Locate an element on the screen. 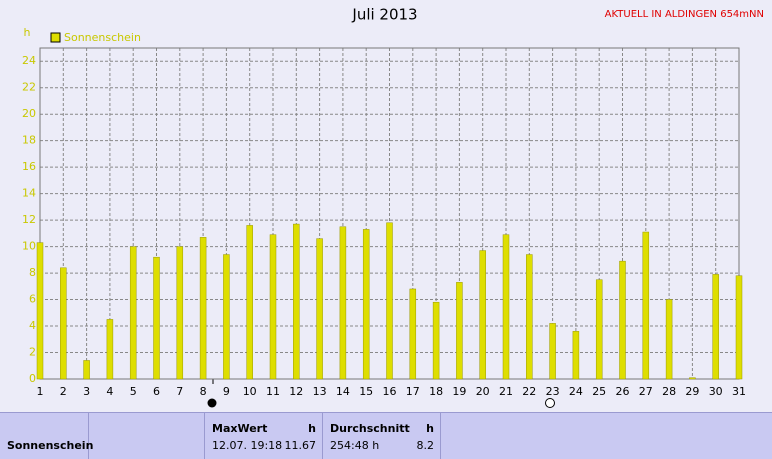 The image size is (772, 459). empty-cell is located at coordinates (147, 436).